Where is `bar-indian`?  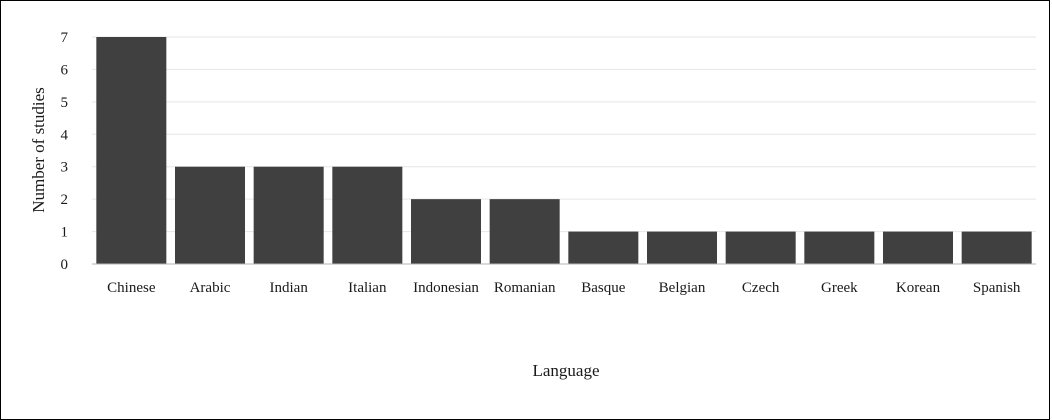 bar-indian is located at coordinates (288, 215).